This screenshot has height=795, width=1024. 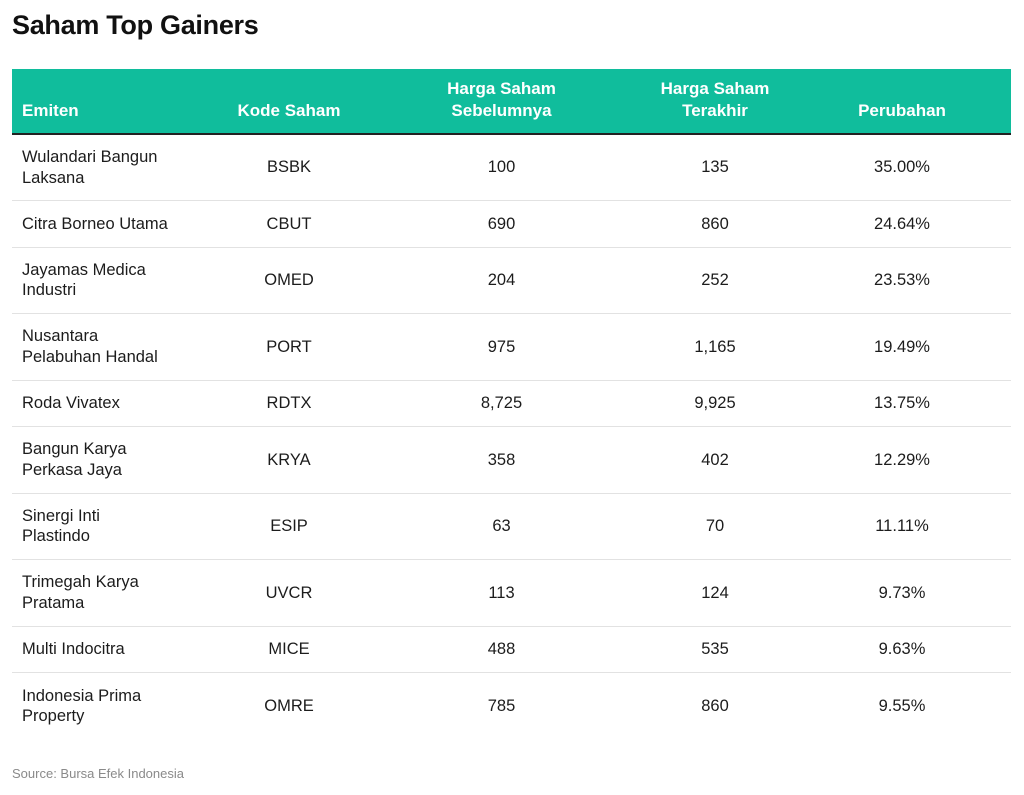 What do you see at coordinates (902, 460) in the screenshot?
I see `cell-perubahan: 12.29%` at bounding box center [902, 460].